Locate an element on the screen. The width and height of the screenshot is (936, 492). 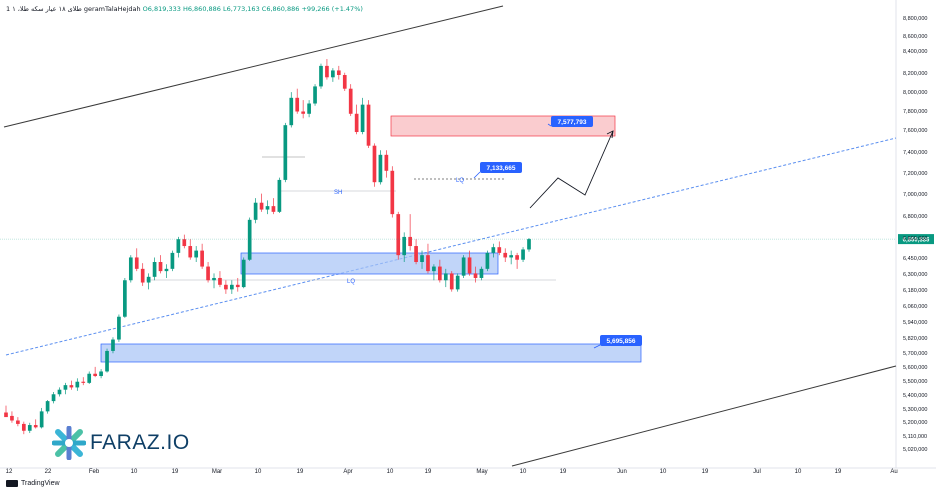
y-tick-label: 5,600,000 is located at coordinates (915, 368).